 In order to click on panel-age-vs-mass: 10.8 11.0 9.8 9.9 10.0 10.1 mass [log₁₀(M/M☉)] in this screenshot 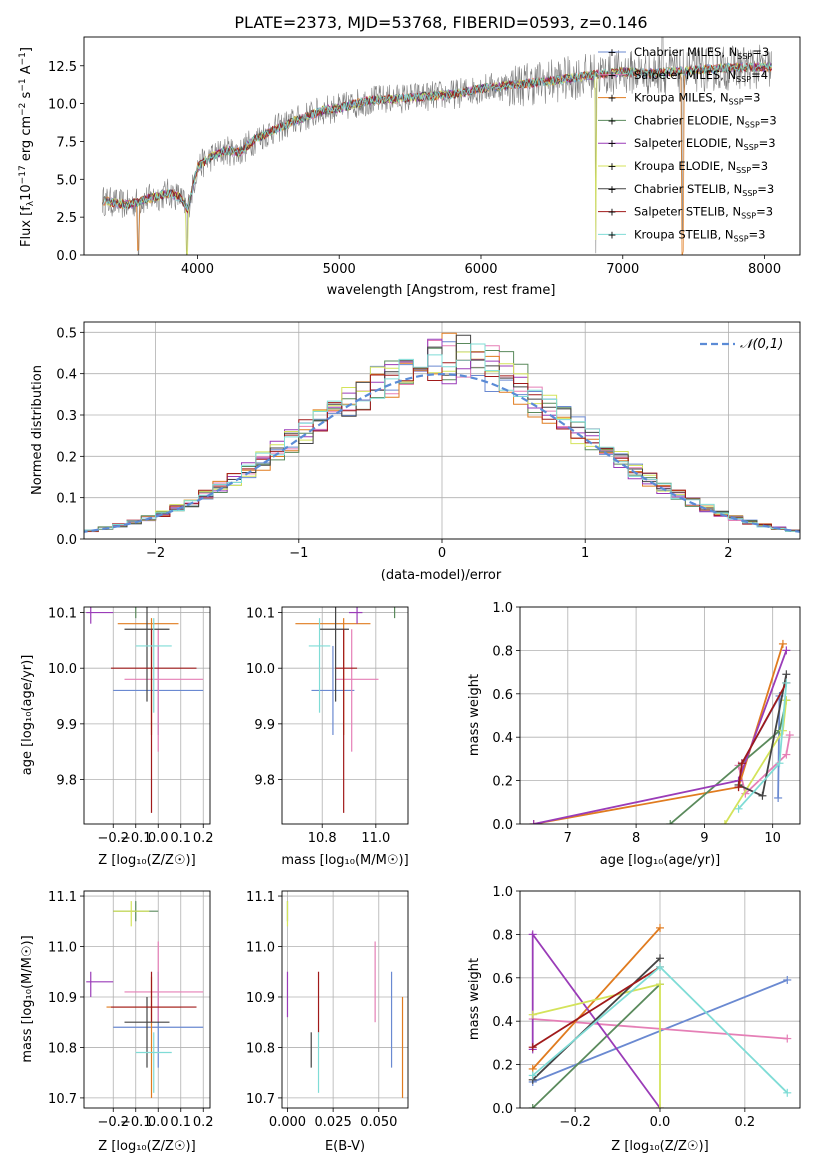, I will do `click(327, 737)`.